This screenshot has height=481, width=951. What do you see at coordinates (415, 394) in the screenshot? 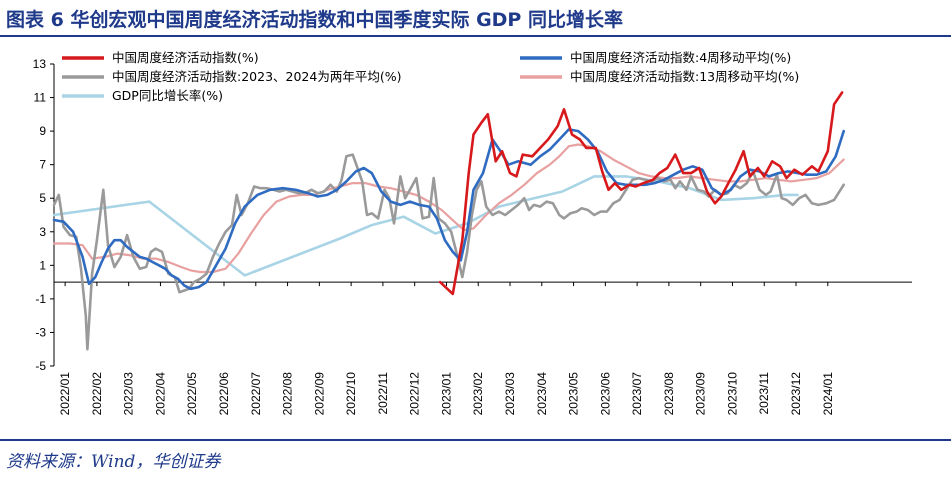
I see `x-tick-label: 2022/12` at bounding box center [415, 394].